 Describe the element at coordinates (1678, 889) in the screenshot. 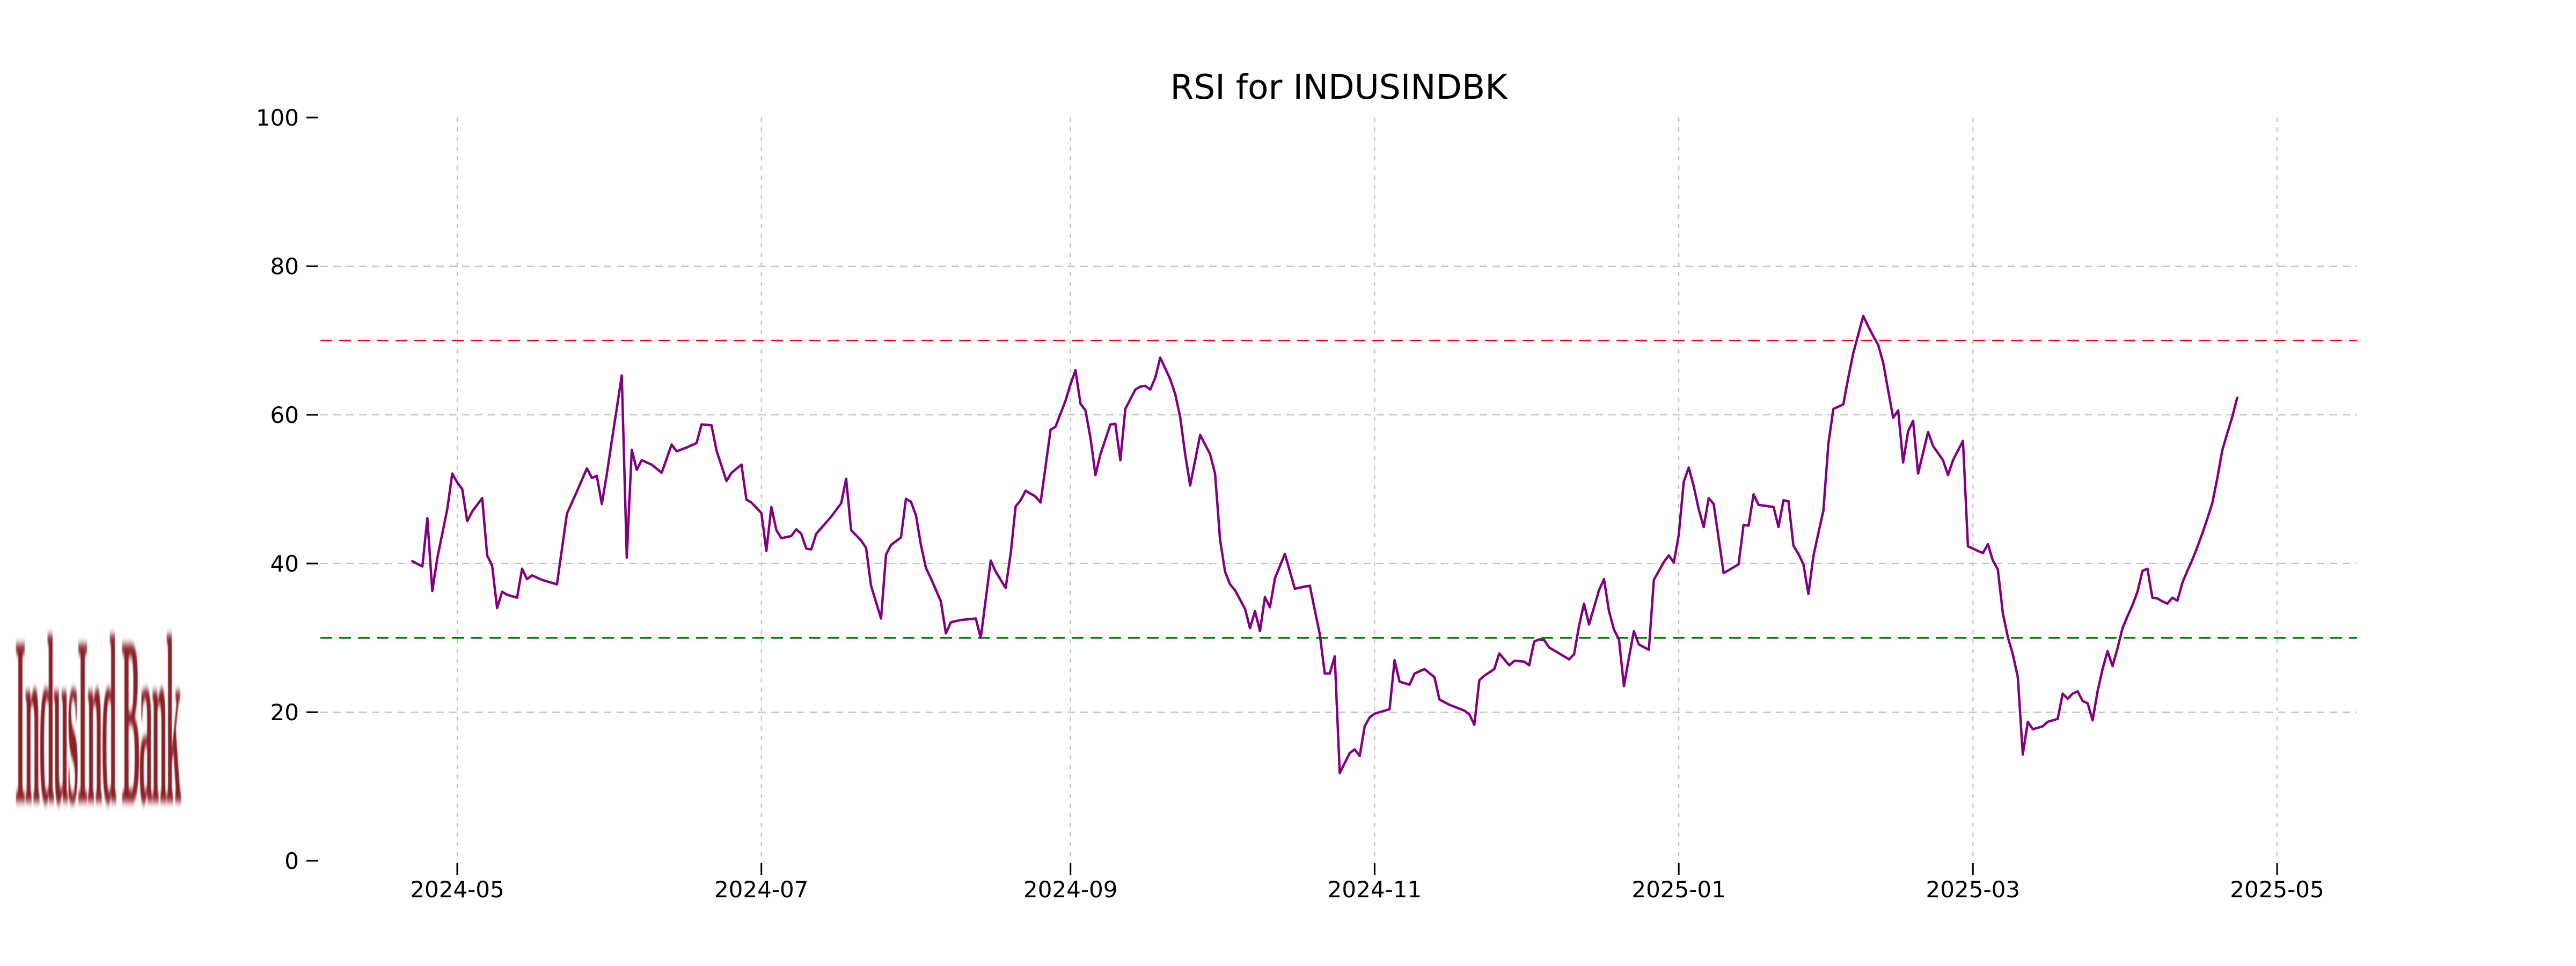

I see `x-tick-label: 2025-01` at that location.